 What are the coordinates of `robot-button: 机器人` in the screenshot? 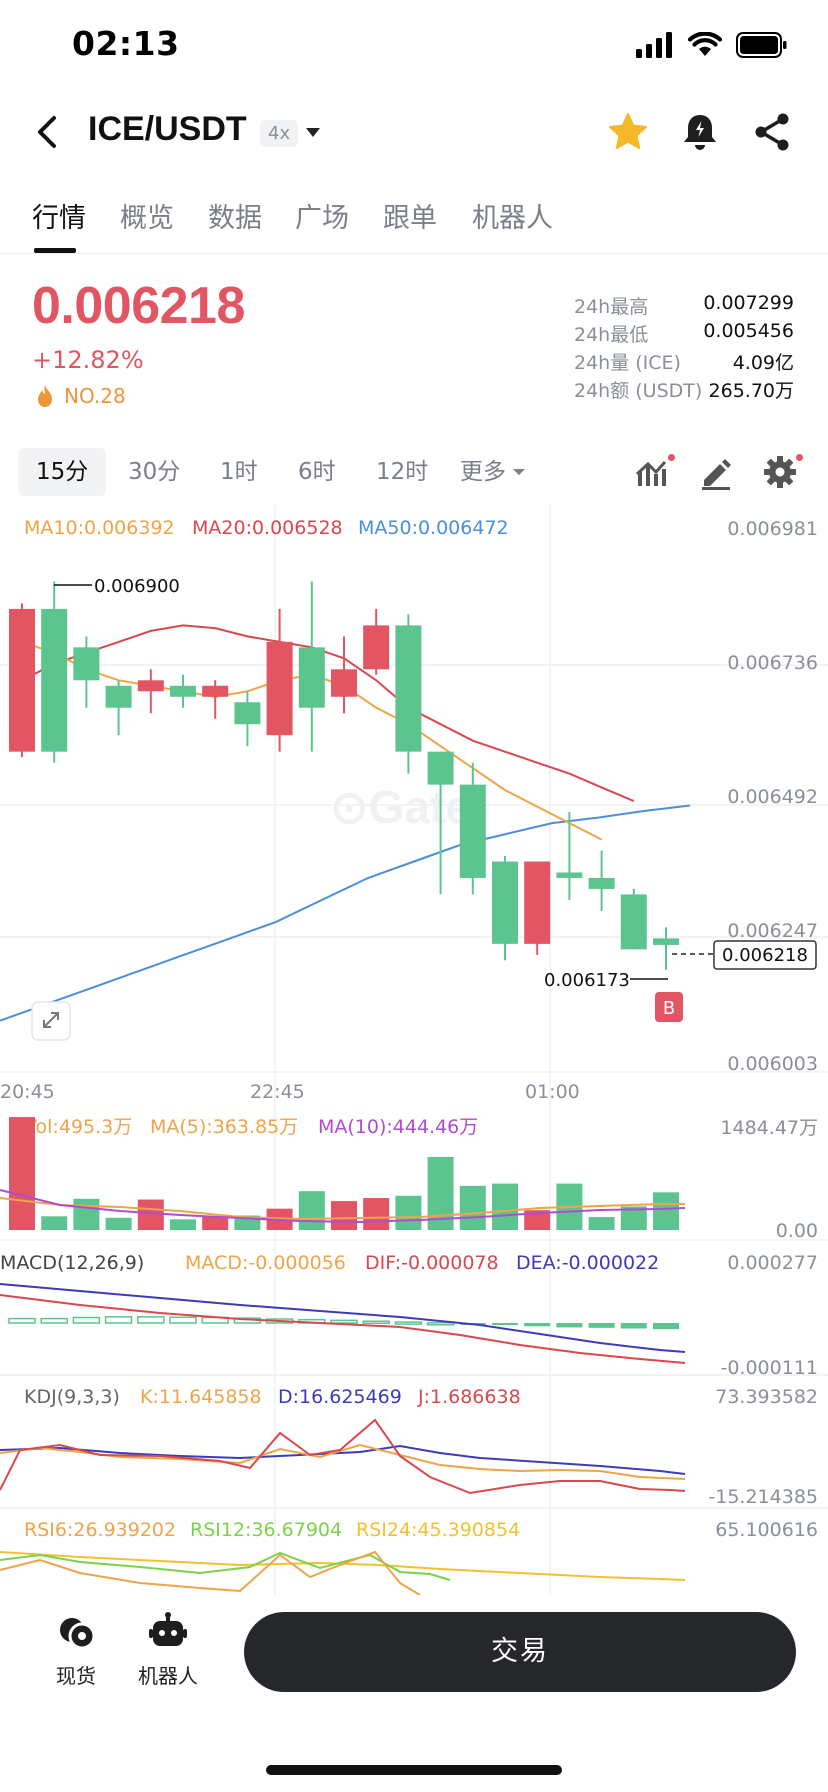 It's located at (168, 1650).